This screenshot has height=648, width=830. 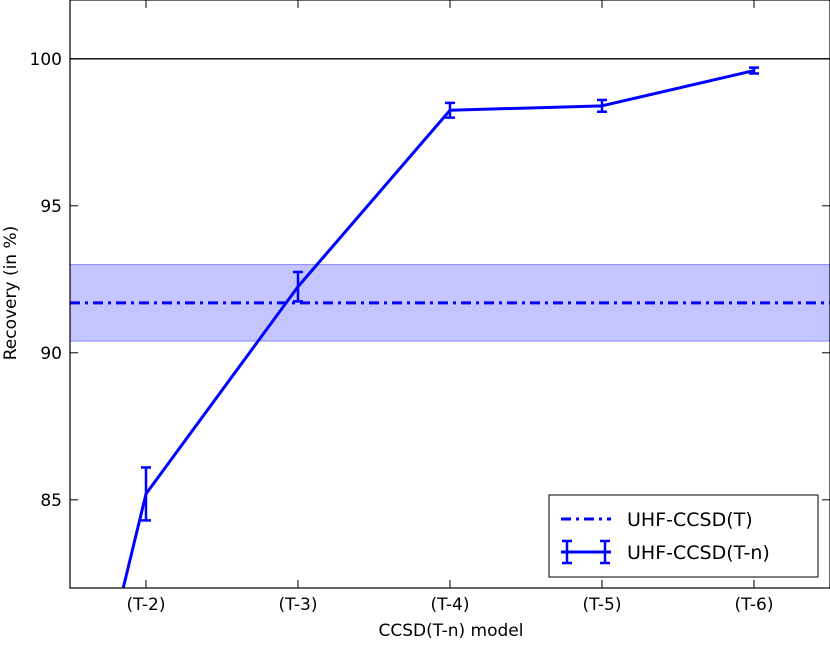 What do you see at coordinates (753, 605) in the screenshot?
I see `x-tick-label: (T-6)` at bounding box center [753, 605].